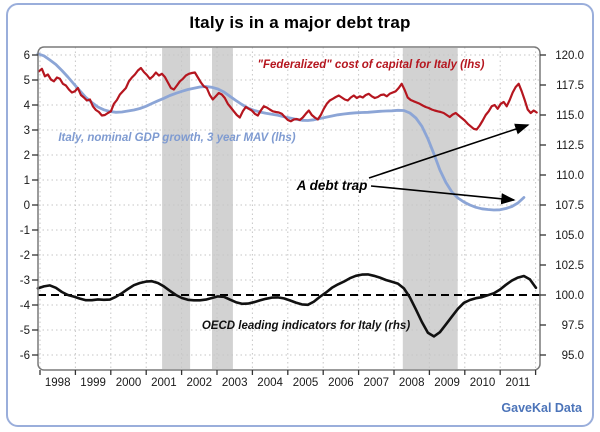 This screenshot has width=600, height=432. What do you see at coordinates (58, 383) in the screenshot?
I see `x-tick-label: 1998` at bounding box center [58, 383].